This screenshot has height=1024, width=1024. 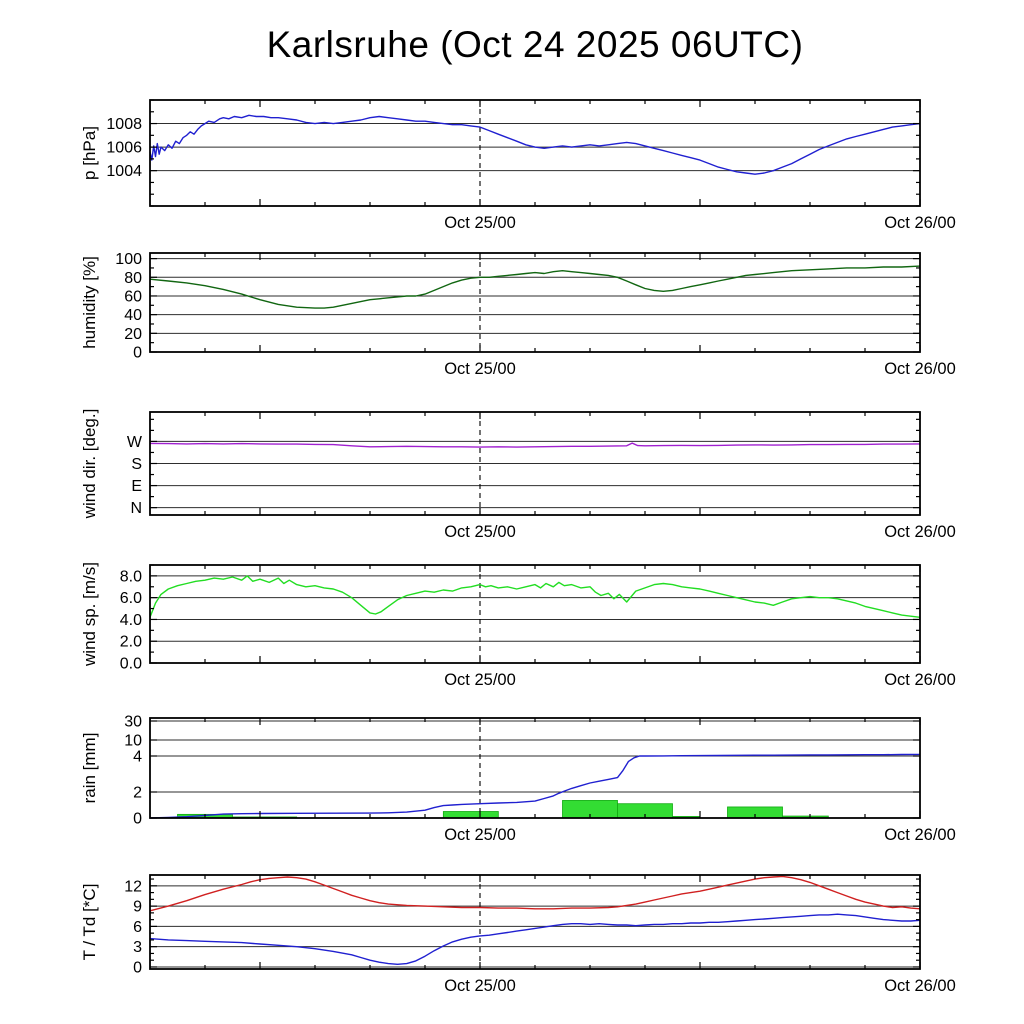 What do you see at coordinates (128, 259) in the screenshot?
I see `y-tick-label: 100` at bounding box center [128, 259].